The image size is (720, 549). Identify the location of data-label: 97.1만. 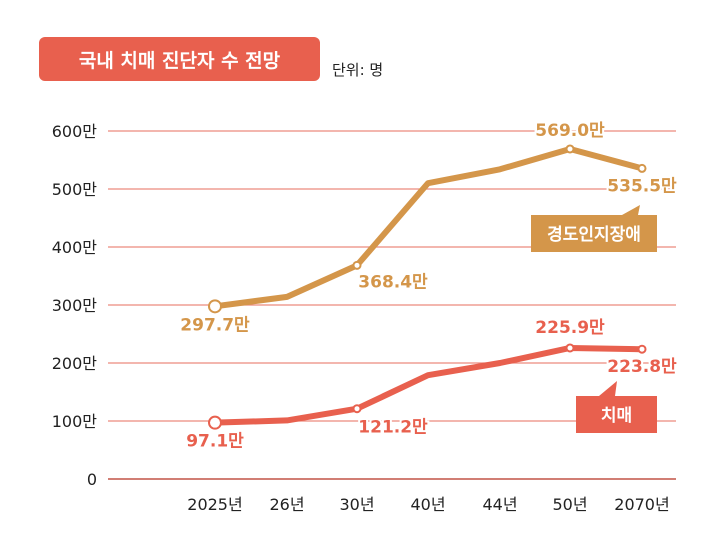
(215, 442).